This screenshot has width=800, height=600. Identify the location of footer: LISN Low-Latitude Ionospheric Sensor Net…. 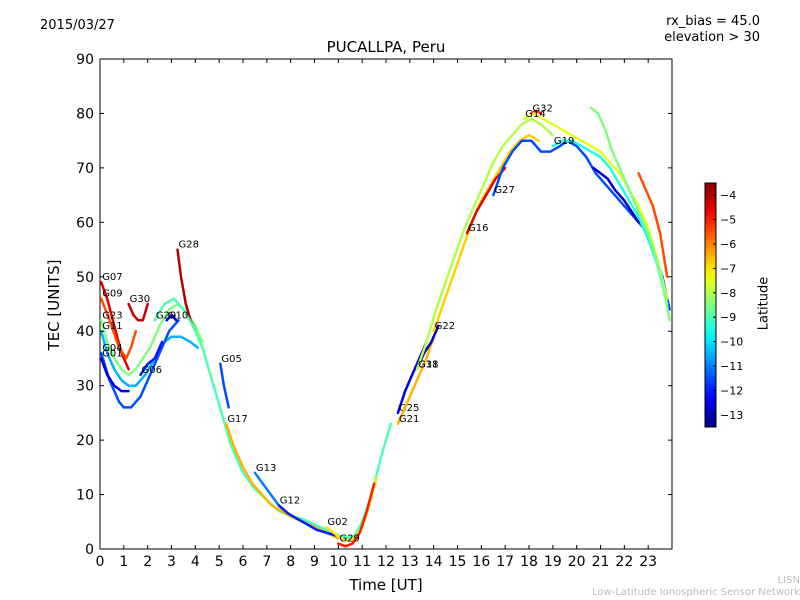
(696, 587).